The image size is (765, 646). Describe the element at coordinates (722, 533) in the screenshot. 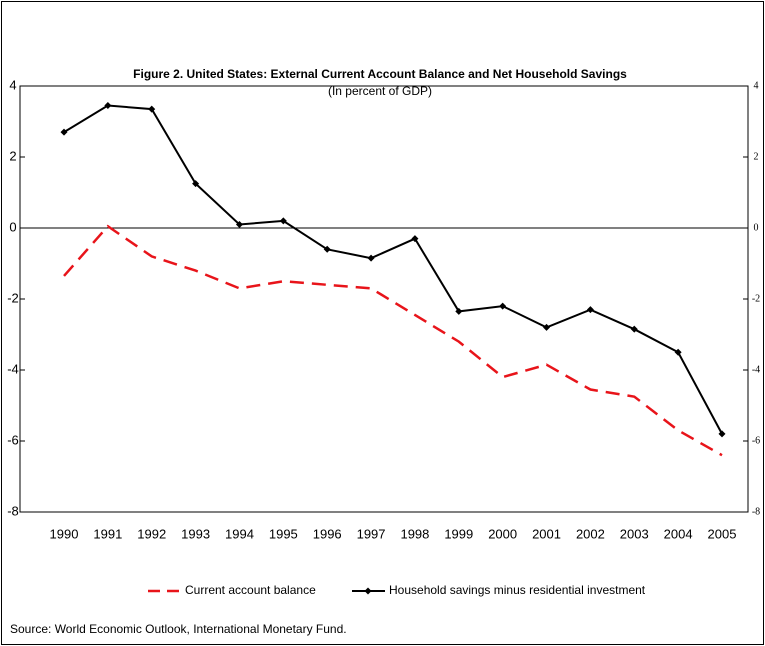

I see `x-tick-label: 2005` at that location.